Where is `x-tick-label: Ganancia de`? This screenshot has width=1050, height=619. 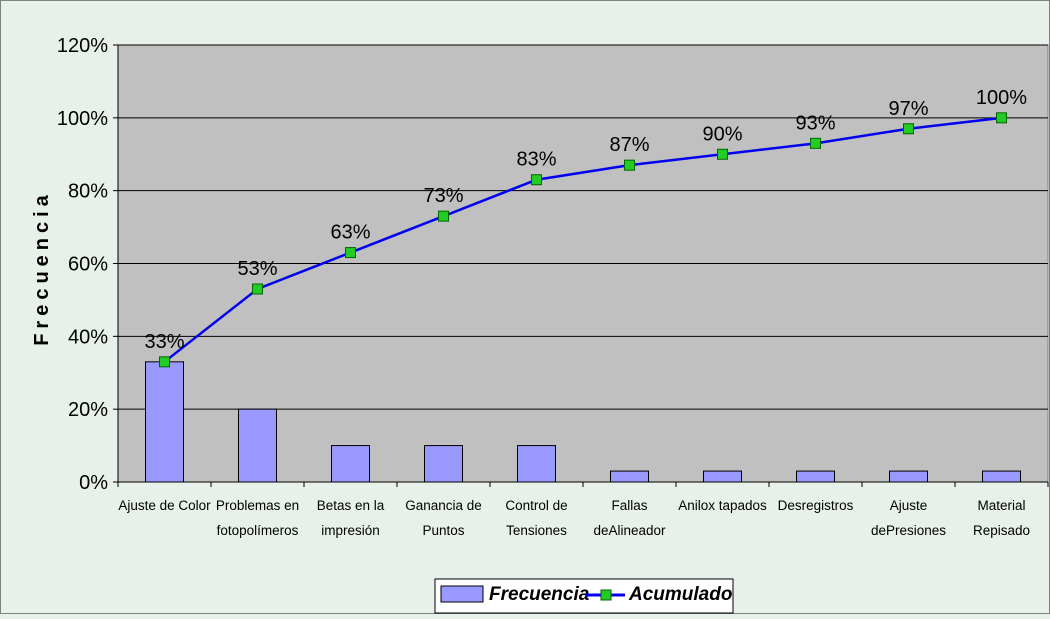
x-tick-label: Ganancia de is located at coordinates (443, 505).